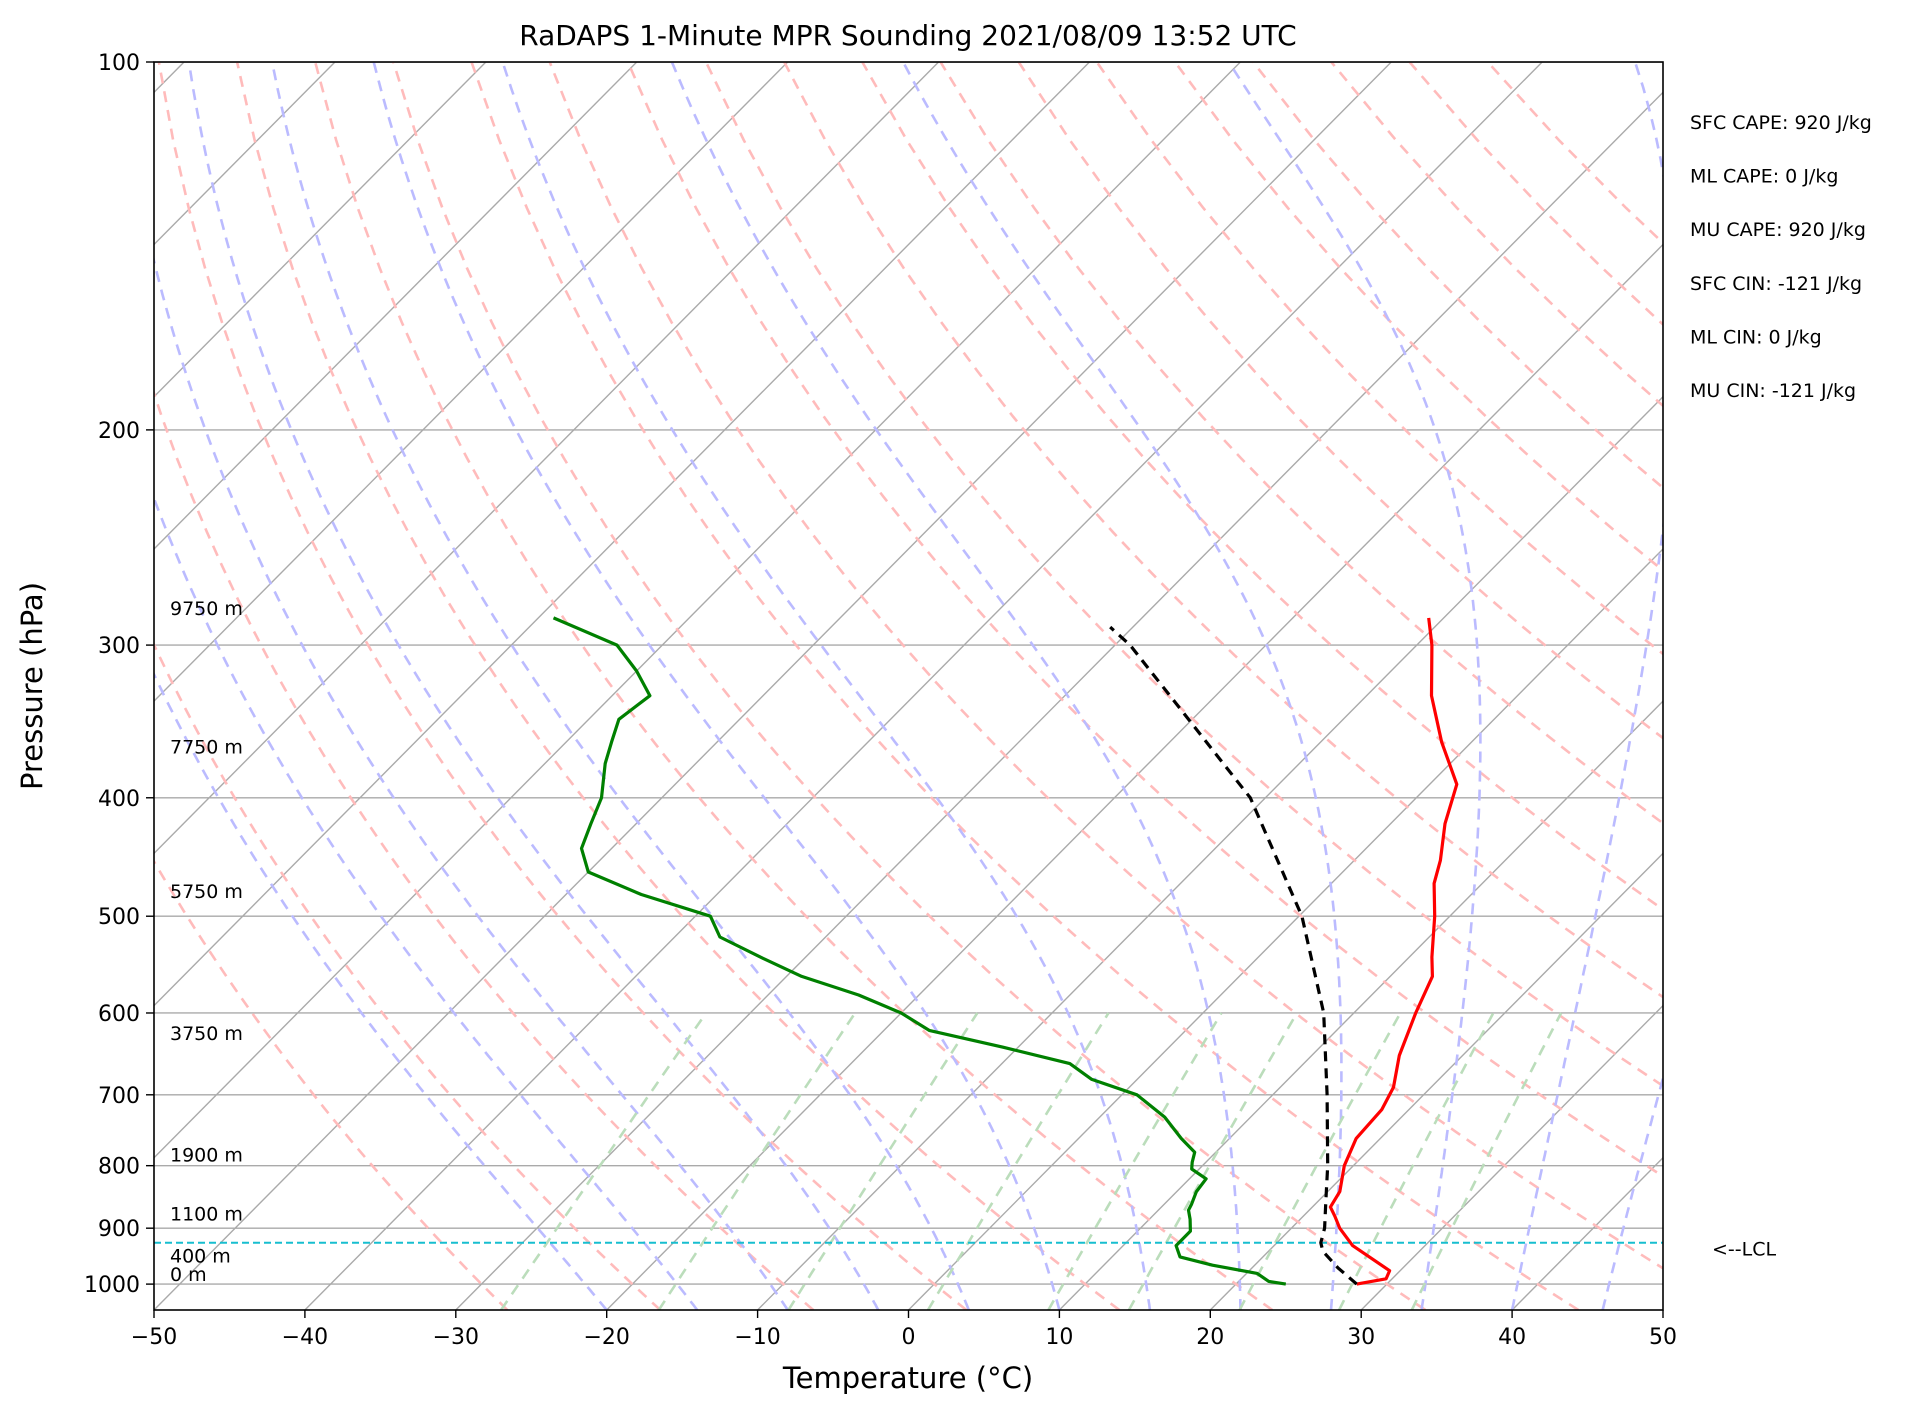 This screenshot has width=1911, height=1406. Describe the element at coordinates (119, 646) in the screenshot. I see `y-tick-label: 300` at that location.